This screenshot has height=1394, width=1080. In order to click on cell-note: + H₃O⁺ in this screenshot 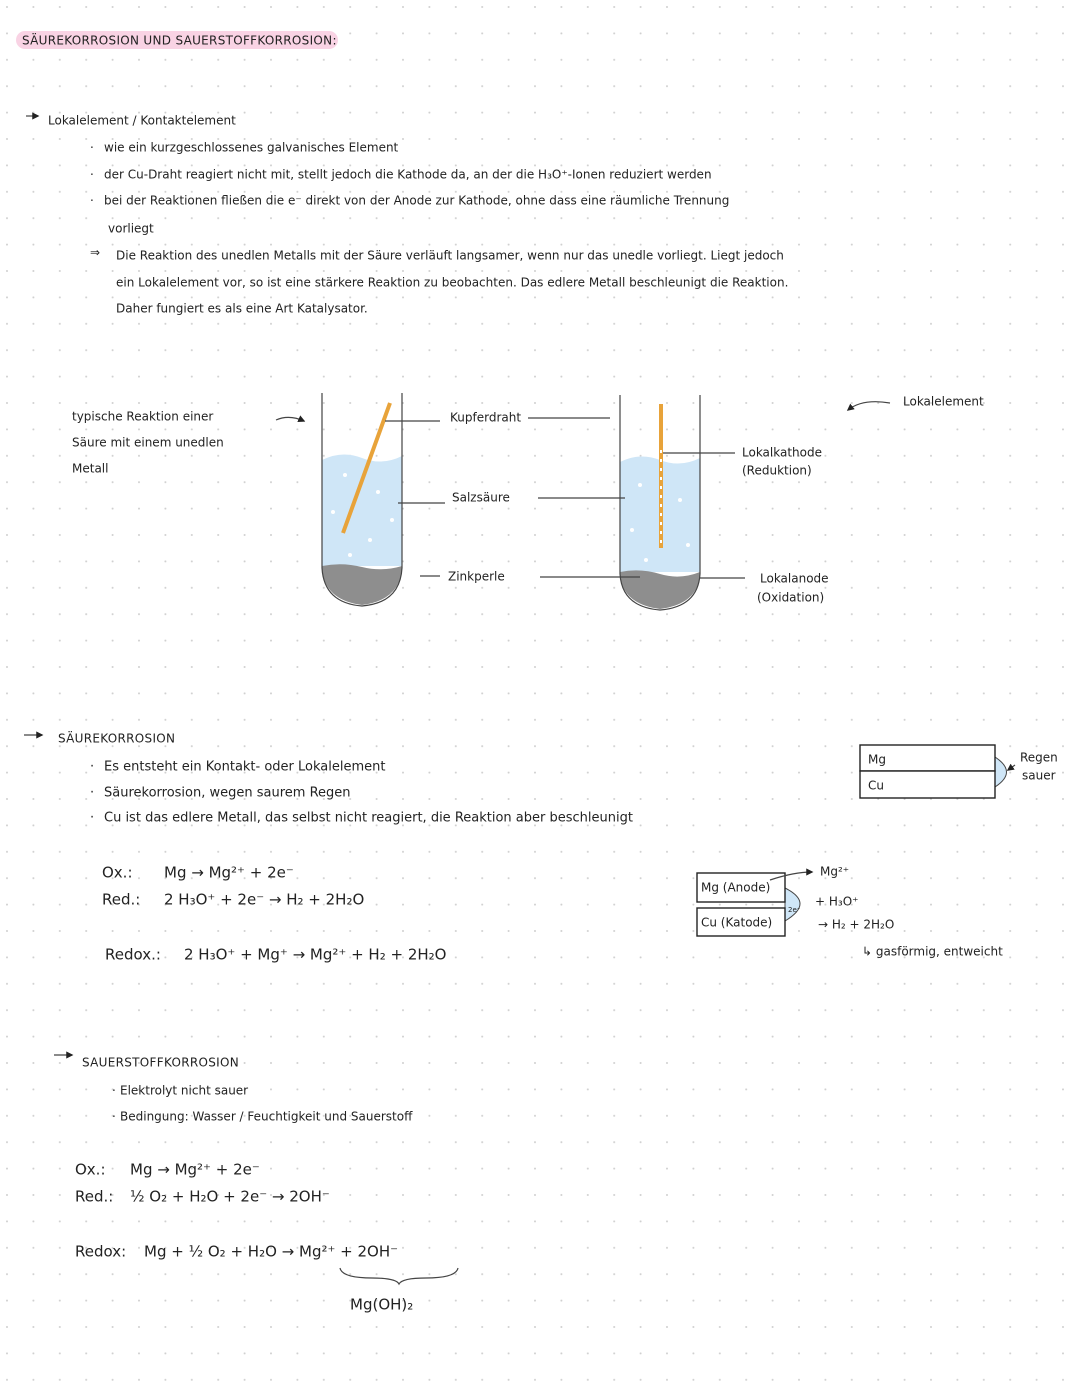, I will do `click(836, 902)`.